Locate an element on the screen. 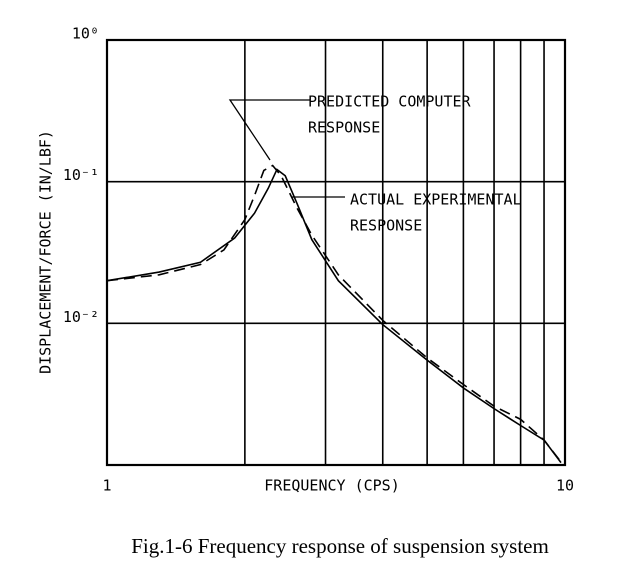 The image size is (622, 566). annotation: PREDICTED COMPUTER is located at coordinates (390, 102).